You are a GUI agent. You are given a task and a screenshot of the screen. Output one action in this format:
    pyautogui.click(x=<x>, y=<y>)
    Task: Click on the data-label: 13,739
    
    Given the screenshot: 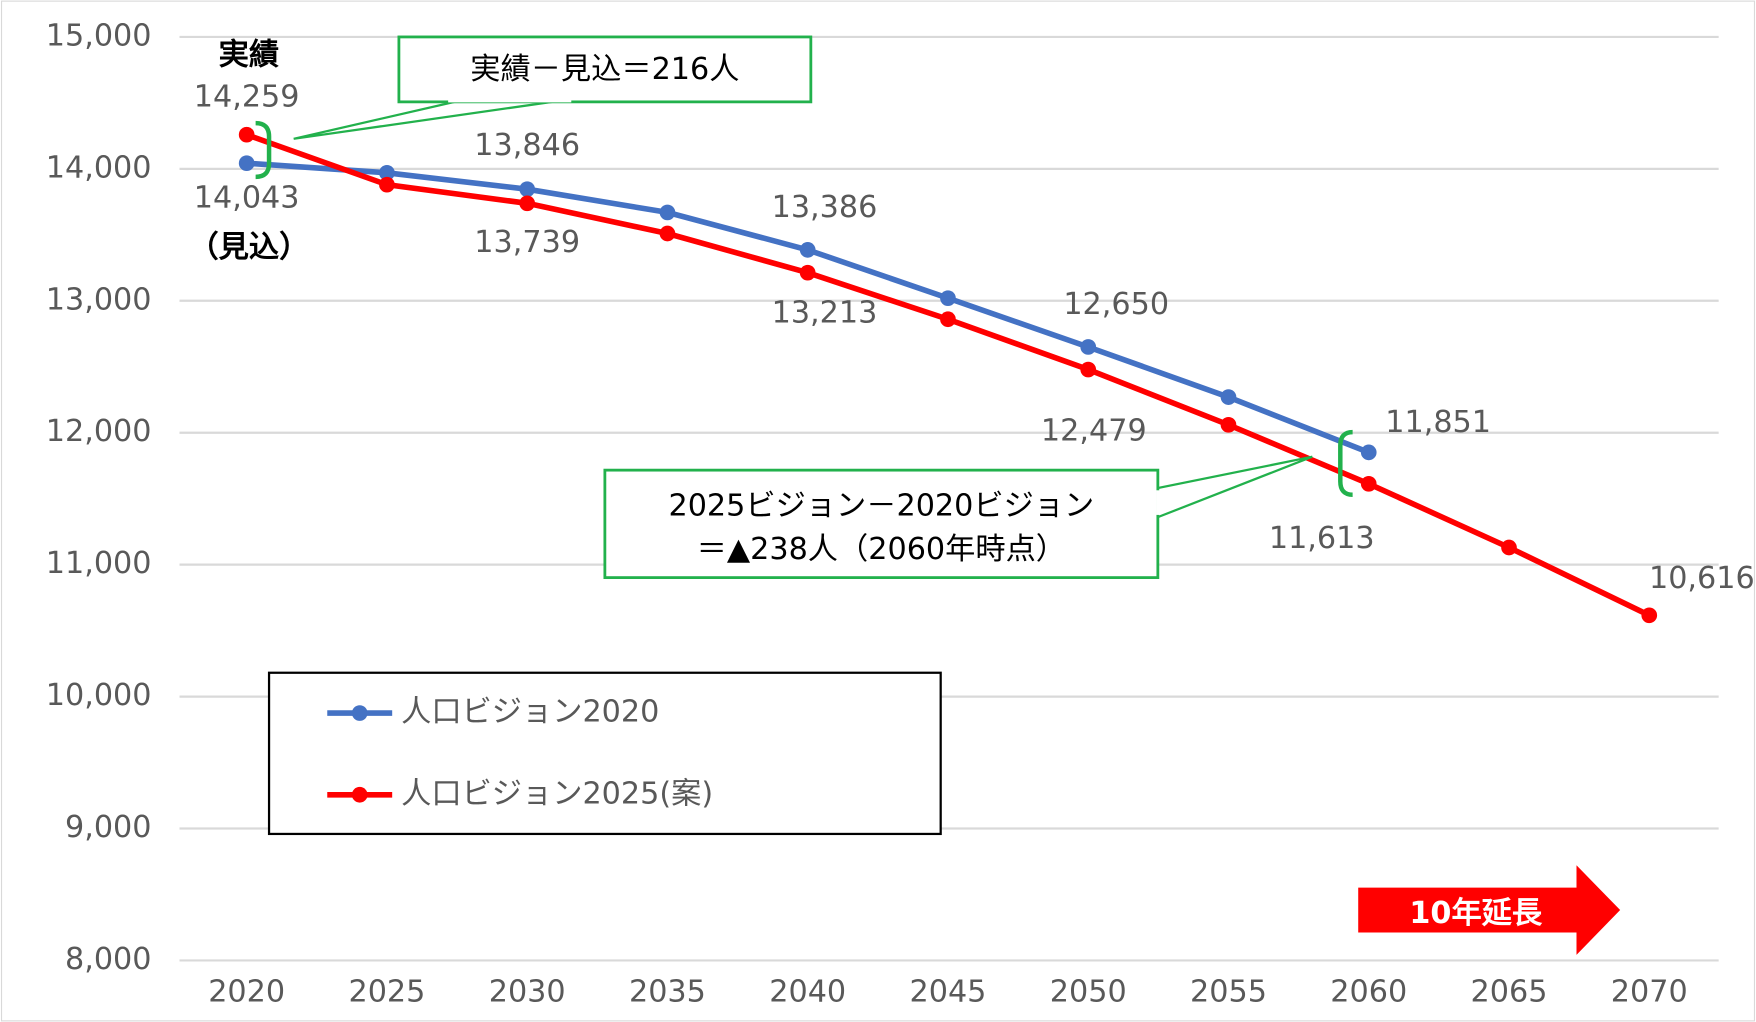 What is the action you would take?
    pyautogui.click(x=527, y=242)
    